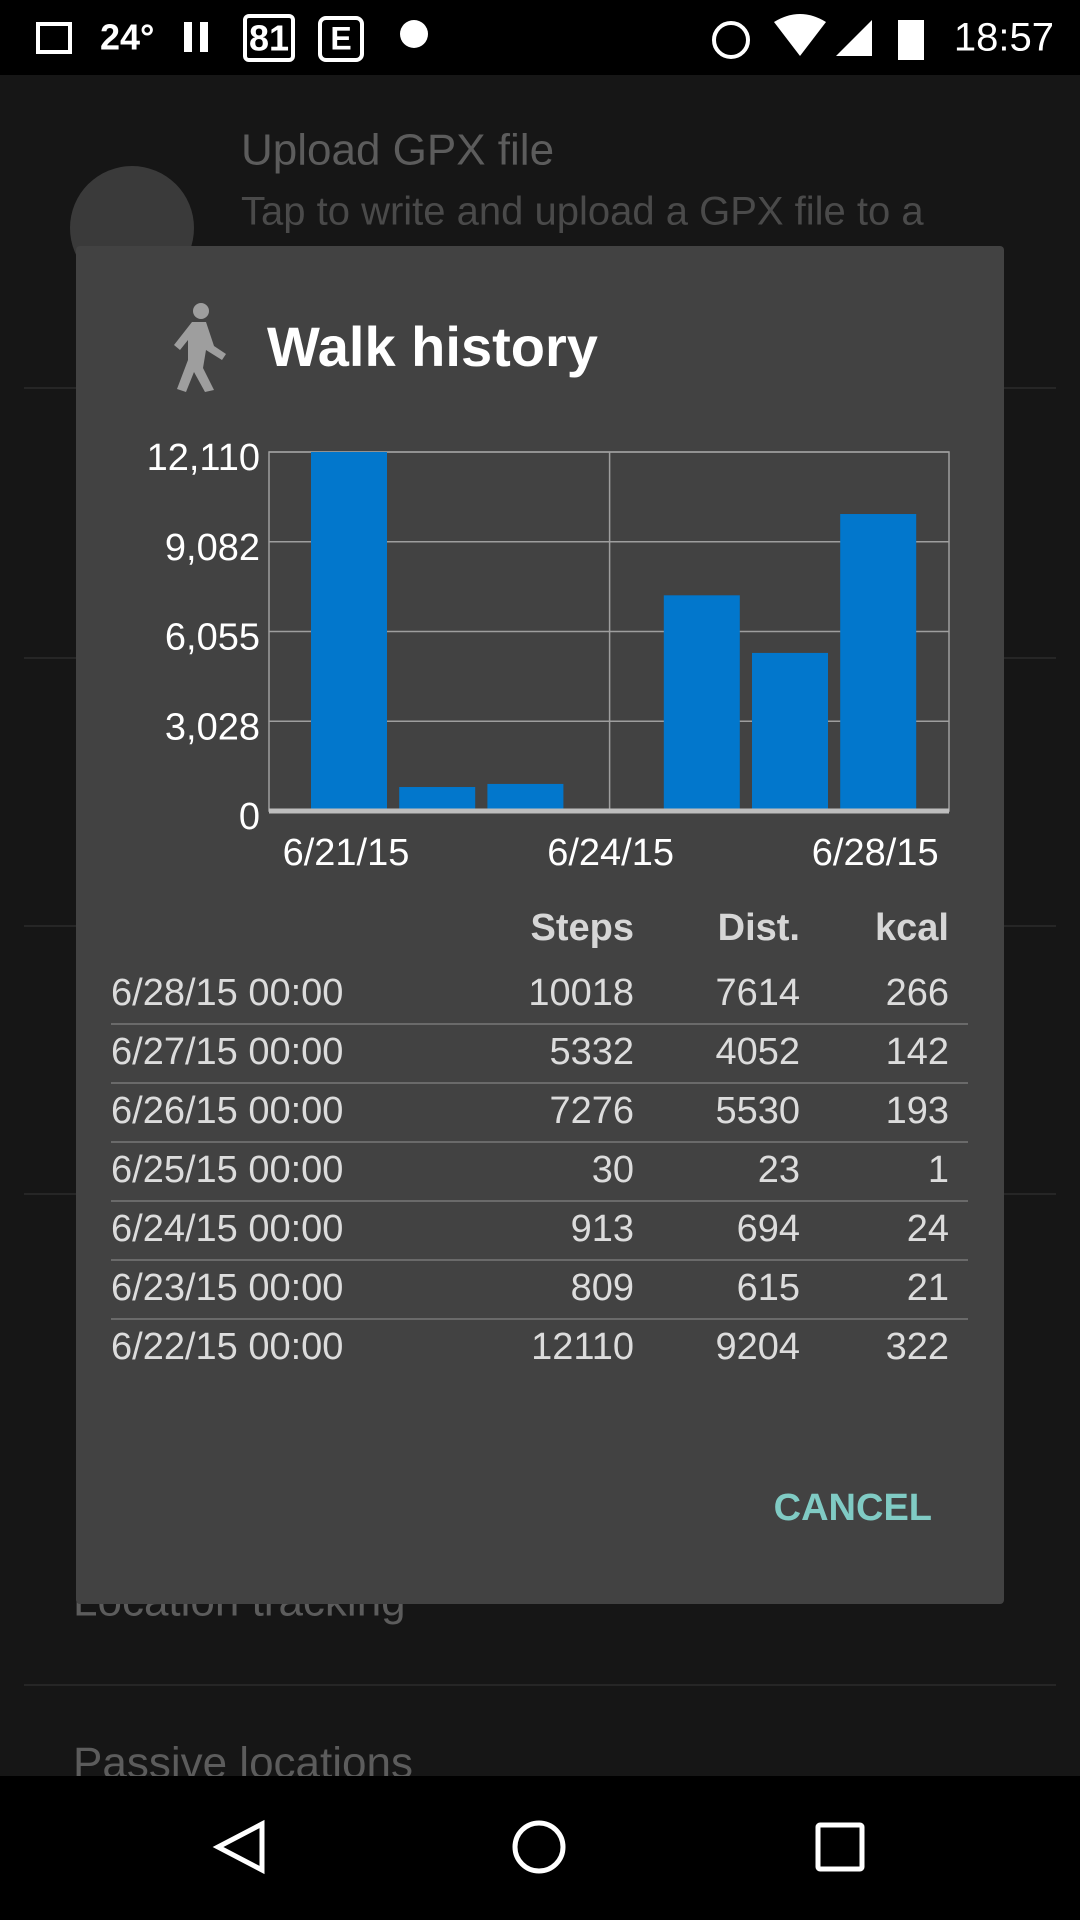 Image resolution: width=1080 pixels, height=1920 pixels. I want to click on alarm-icon, so click(731, 40).